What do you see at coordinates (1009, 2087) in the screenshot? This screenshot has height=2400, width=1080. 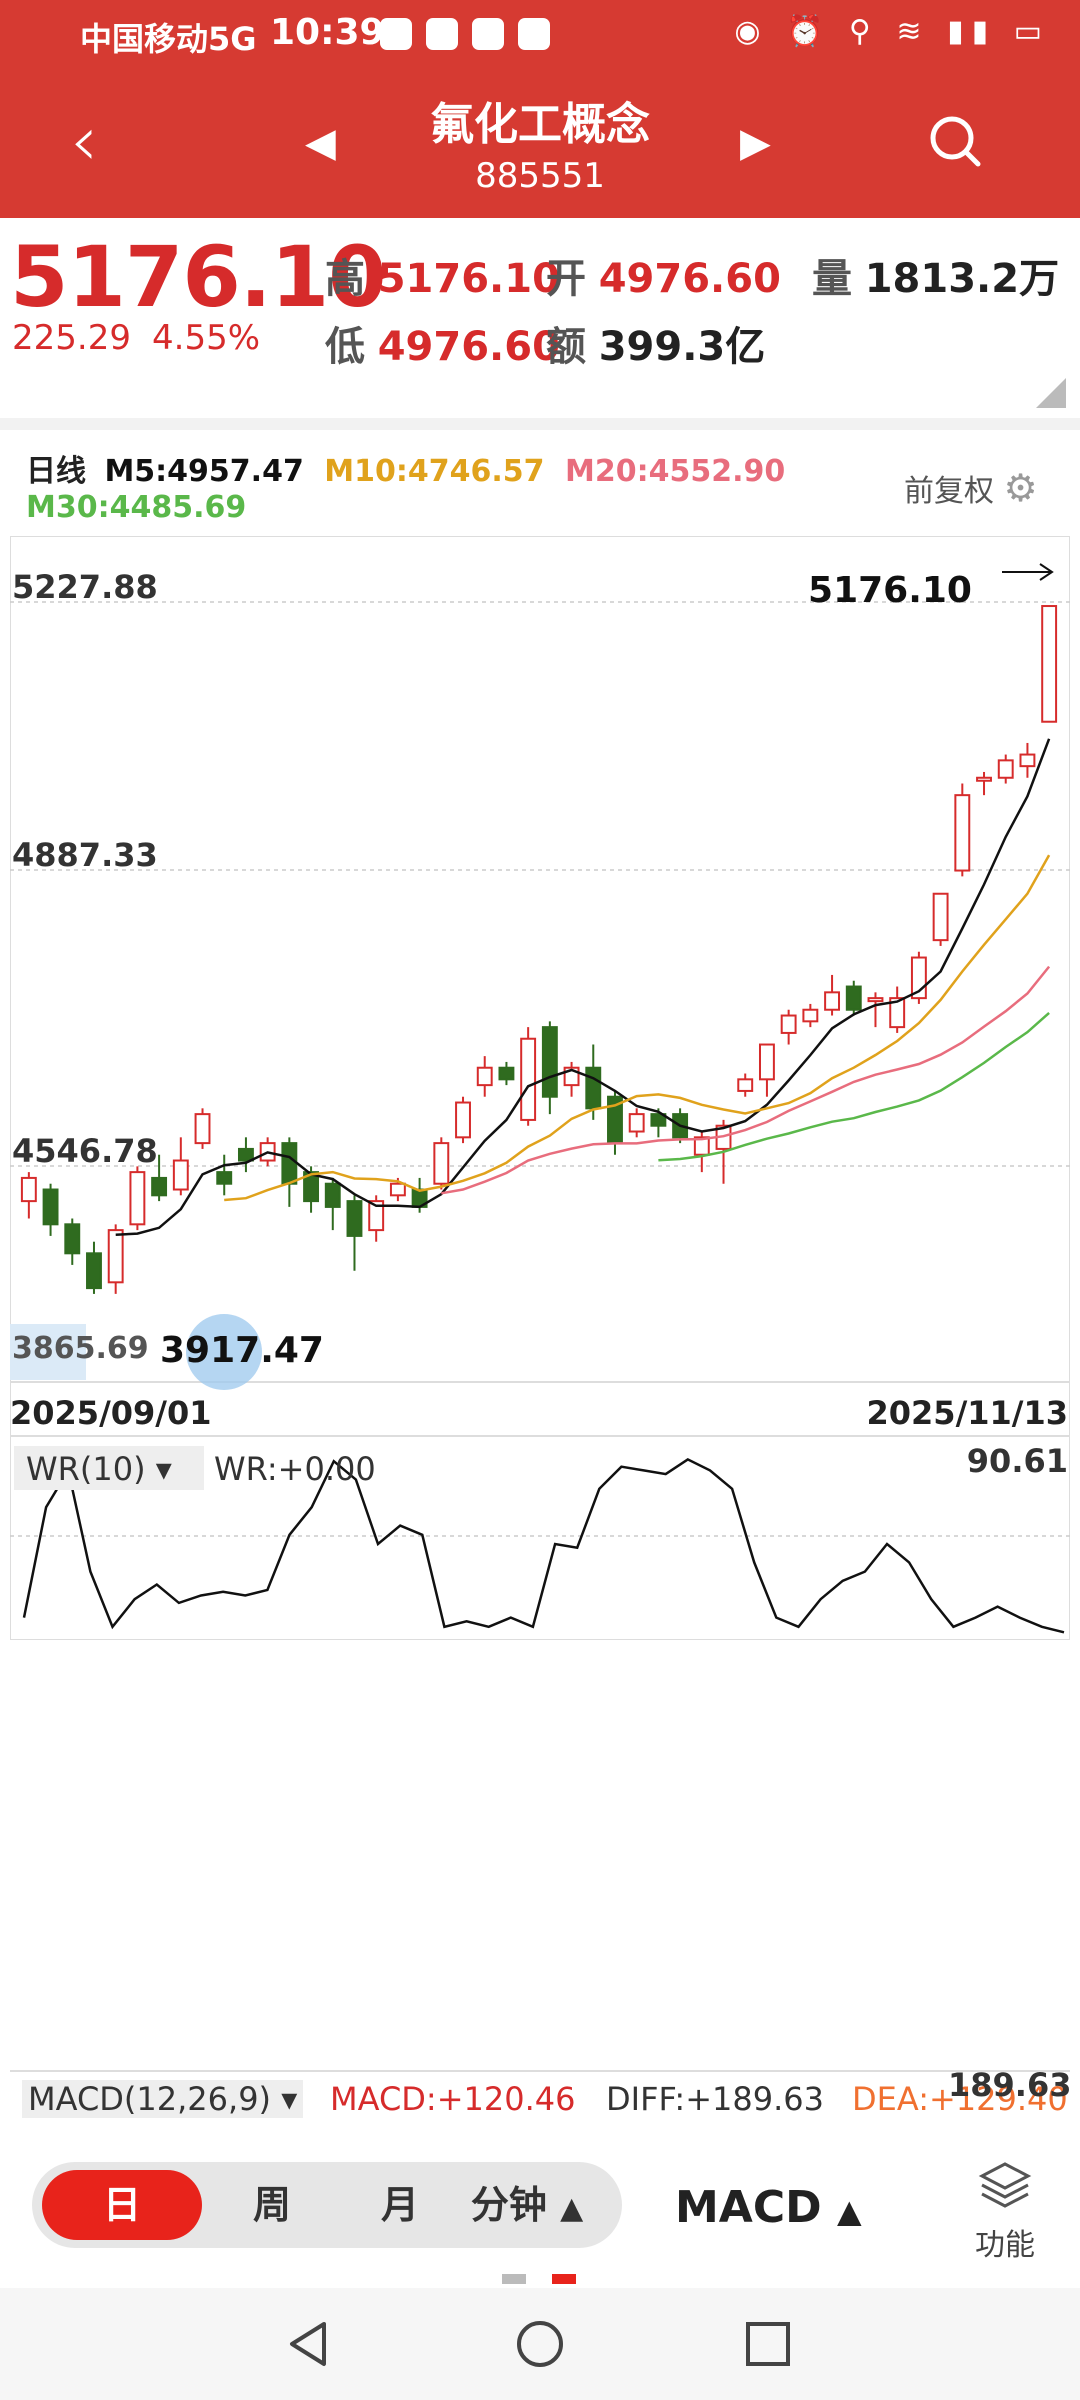 I see `macd-max-label: 189.63` at bounding box center [1009, 2087].